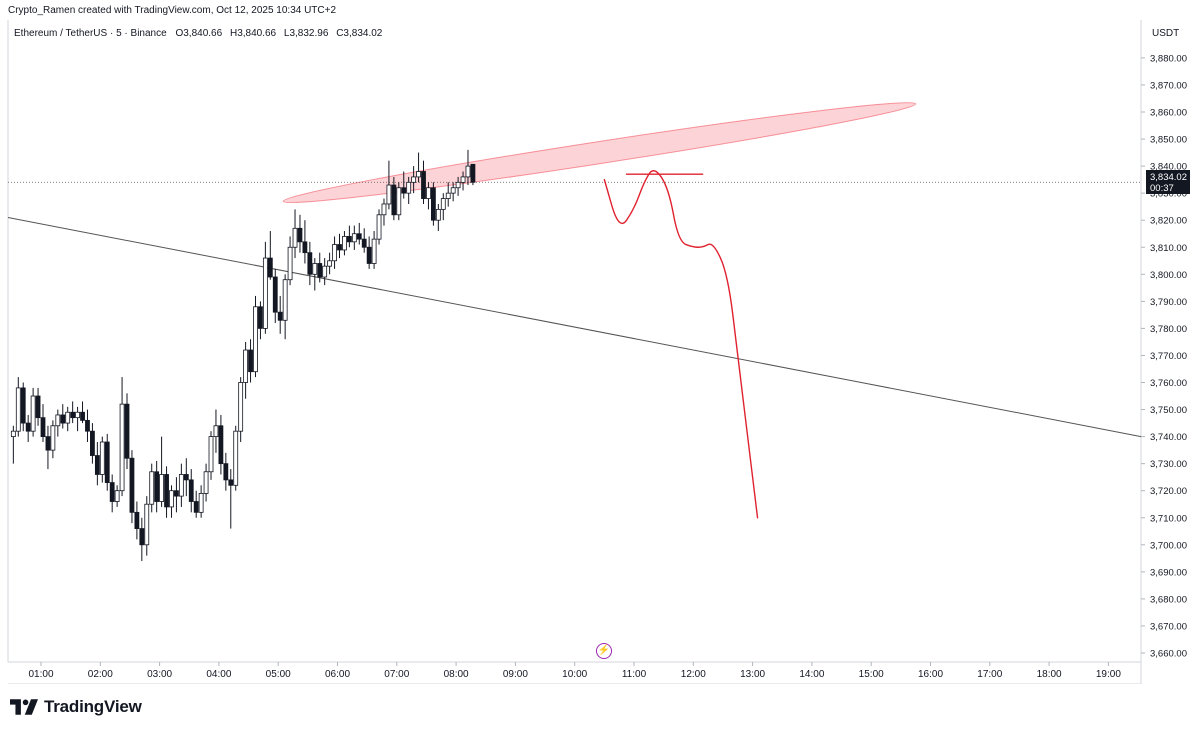 This screenshot has height=729, width=1200. Describe the element at coordinates (871, 674) in the screenshot. I see `x-tick-label: 15:00` at that location.